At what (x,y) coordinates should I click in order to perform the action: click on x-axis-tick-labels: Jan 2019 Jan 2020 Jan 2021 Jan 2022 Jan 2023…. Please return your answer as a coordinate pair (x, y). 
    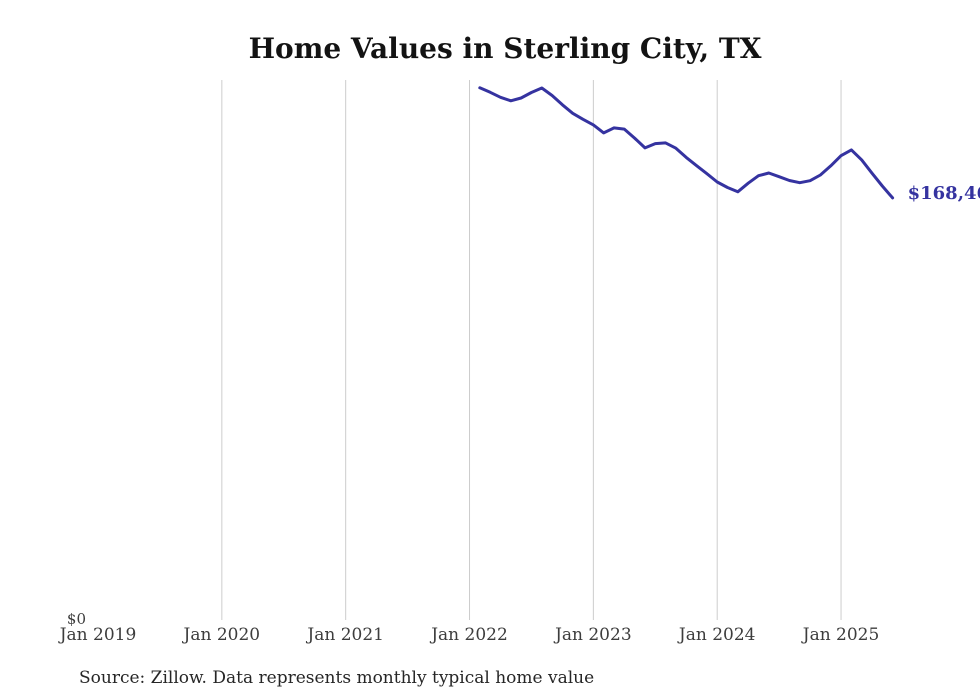
    Looking at the image, I should click on (469, 635).